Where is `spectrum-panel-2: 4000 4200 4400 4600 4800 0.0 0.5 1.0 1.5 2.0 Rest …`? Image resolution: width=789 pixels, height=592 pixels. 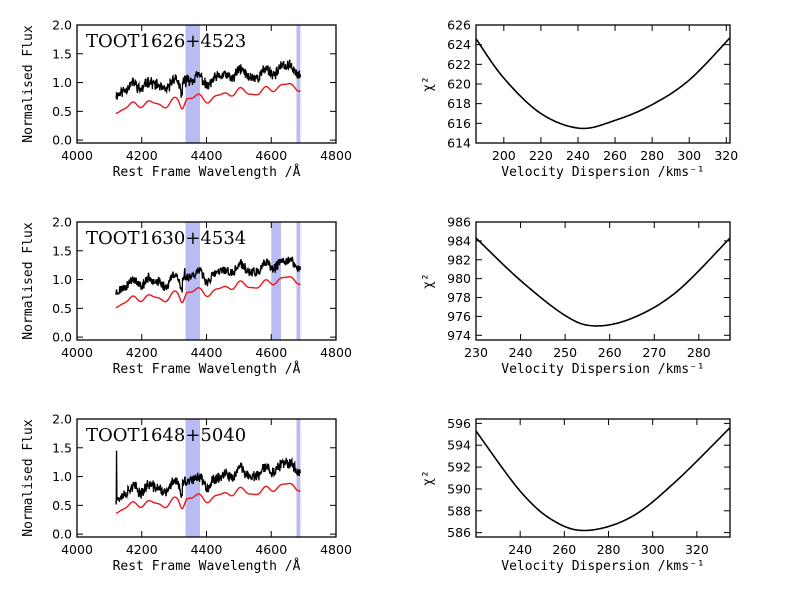
spectrum-panel-2: 4000 4200 4400 4600 4800 0.0 0.5 1.0 1.5 2.0 Rest … is located at coordinates (186, 296).